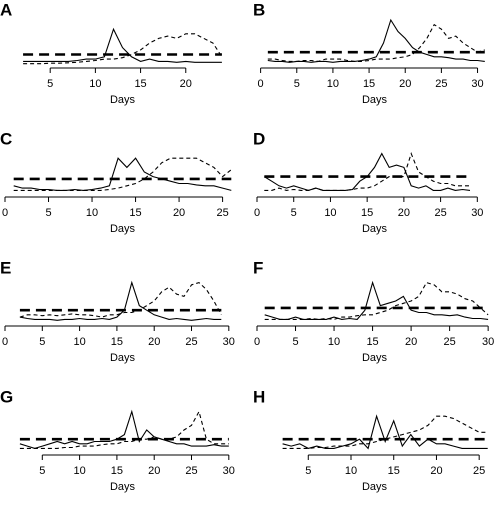  I want to click on panel-label: D, so click(259, 138).